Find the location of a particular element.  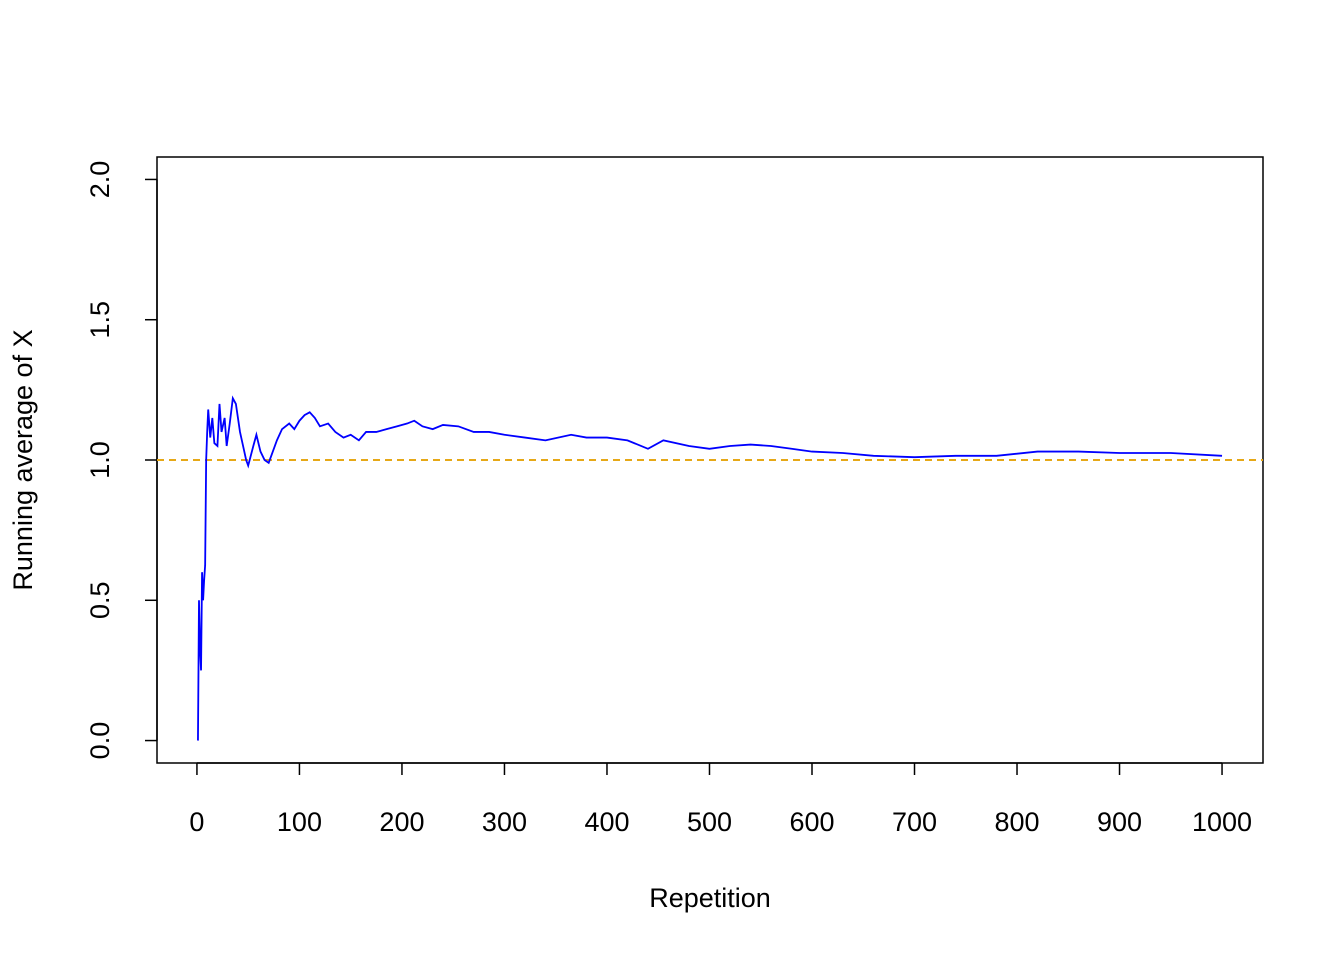

x-tick-label: 300 is located at coordinates (504, 822).